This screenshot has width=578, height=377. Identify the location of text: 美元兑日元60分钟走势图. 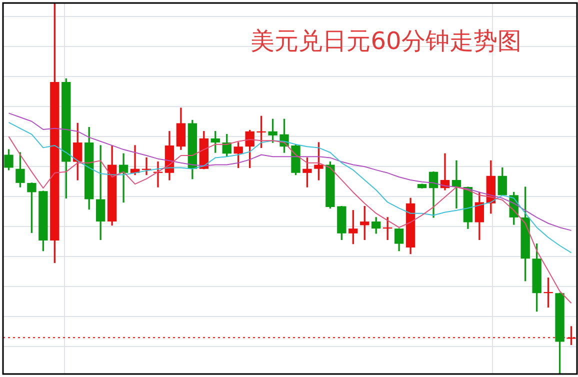
(386, 41).